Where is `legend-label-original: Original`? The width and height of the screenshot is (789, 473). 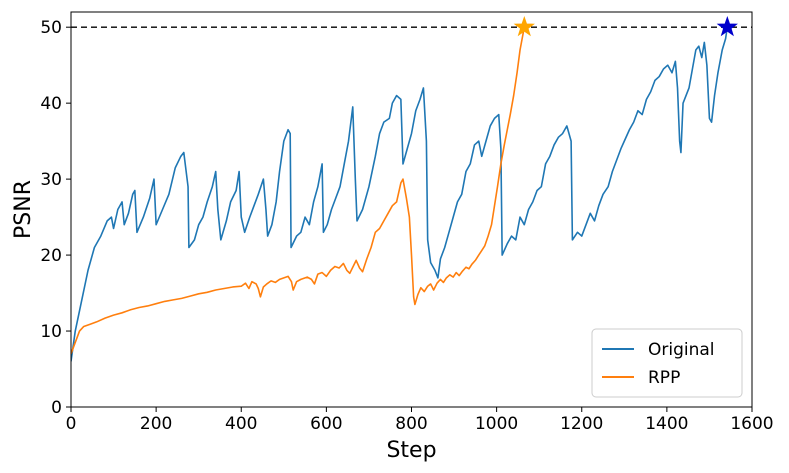 legend-label-original: Original is located at coordinates (681, 350).